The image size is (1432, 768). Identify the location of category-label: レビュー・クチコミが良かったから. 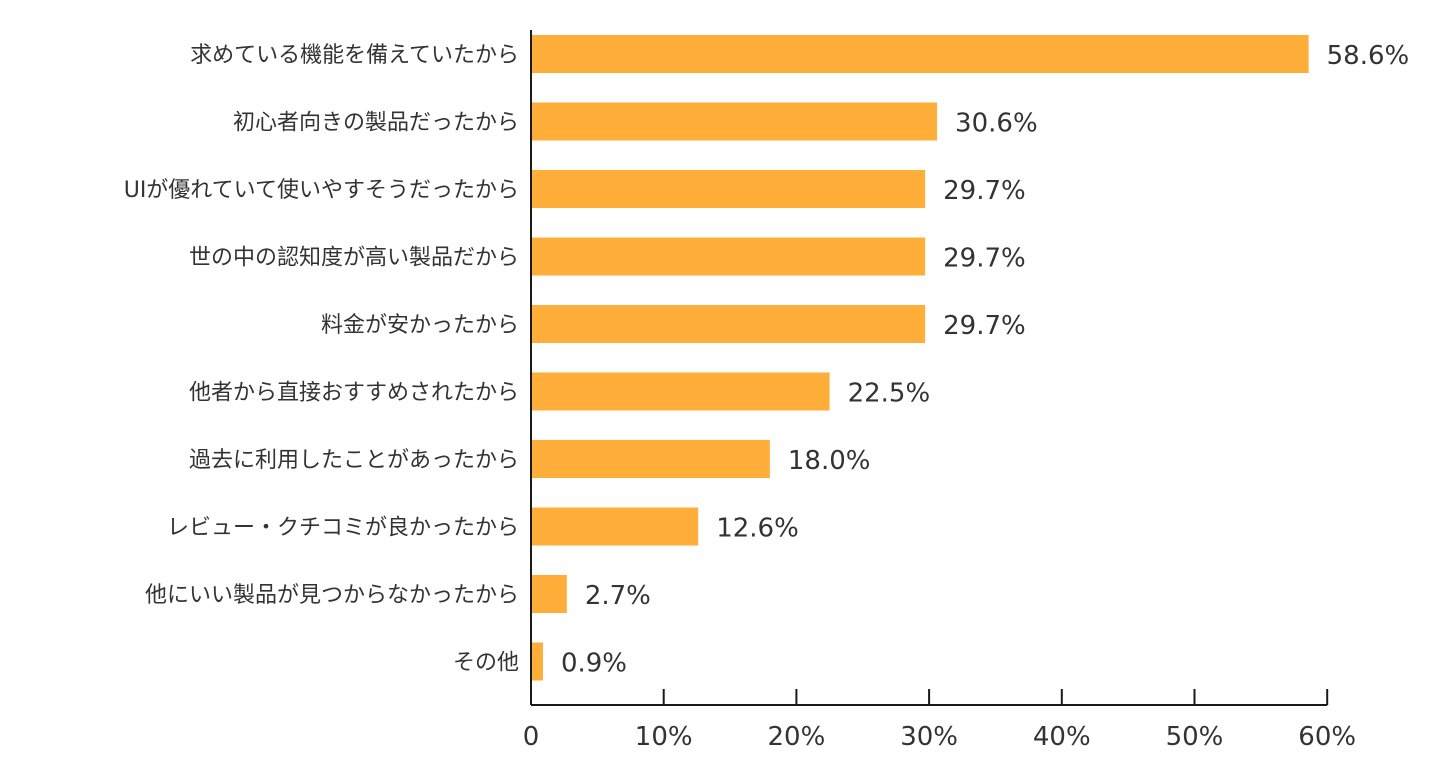
(343, 528).